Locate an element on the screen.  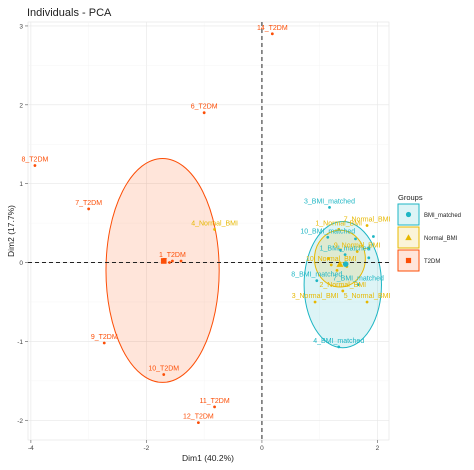
legend-label-bmi-matched: BMI_matched is located at coordinates (442, 216).